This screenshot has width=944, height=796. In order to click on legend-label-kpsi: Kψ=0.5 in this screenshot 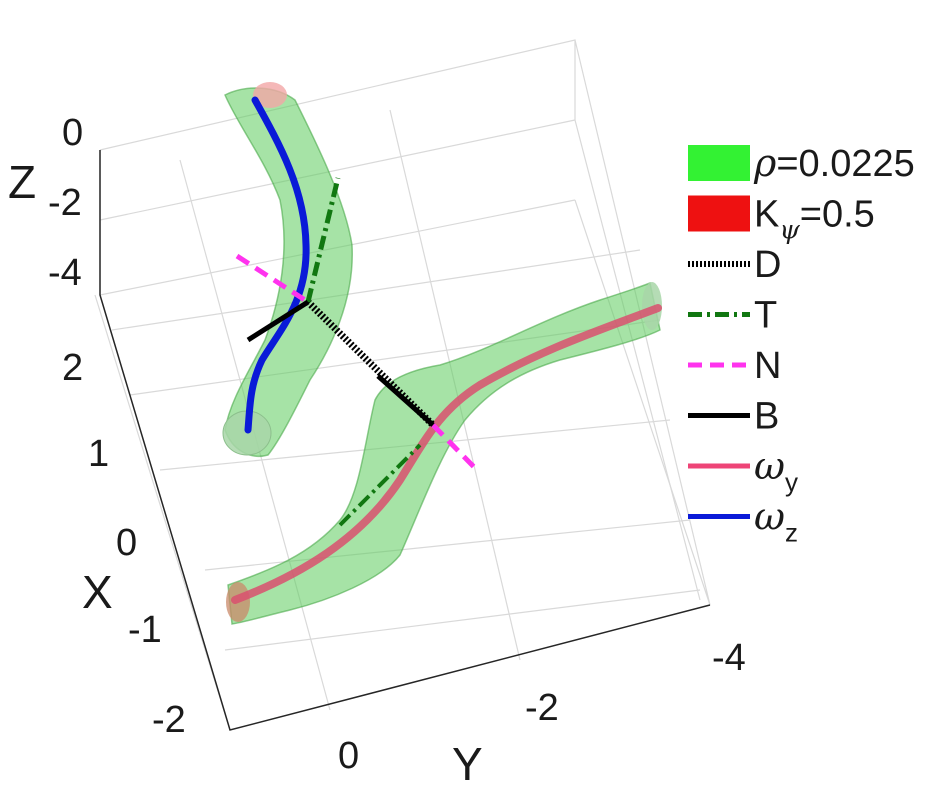, I will do `click(814, 220)`.